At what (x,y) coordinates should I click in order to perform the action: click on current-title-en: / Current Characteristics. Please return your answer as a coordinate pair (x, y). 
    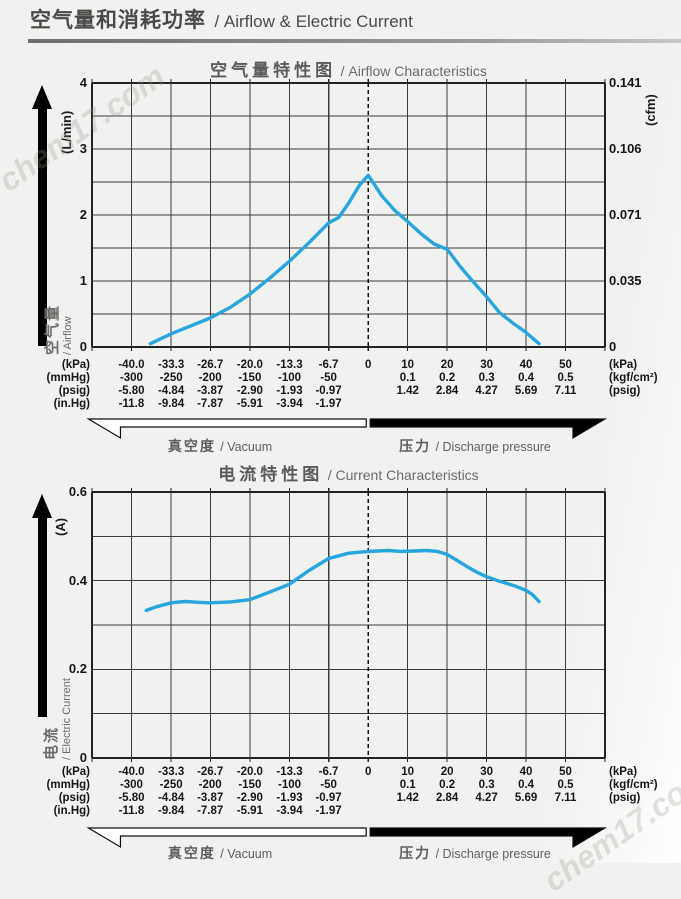
    Looking at the image, I should click on (403, 475).